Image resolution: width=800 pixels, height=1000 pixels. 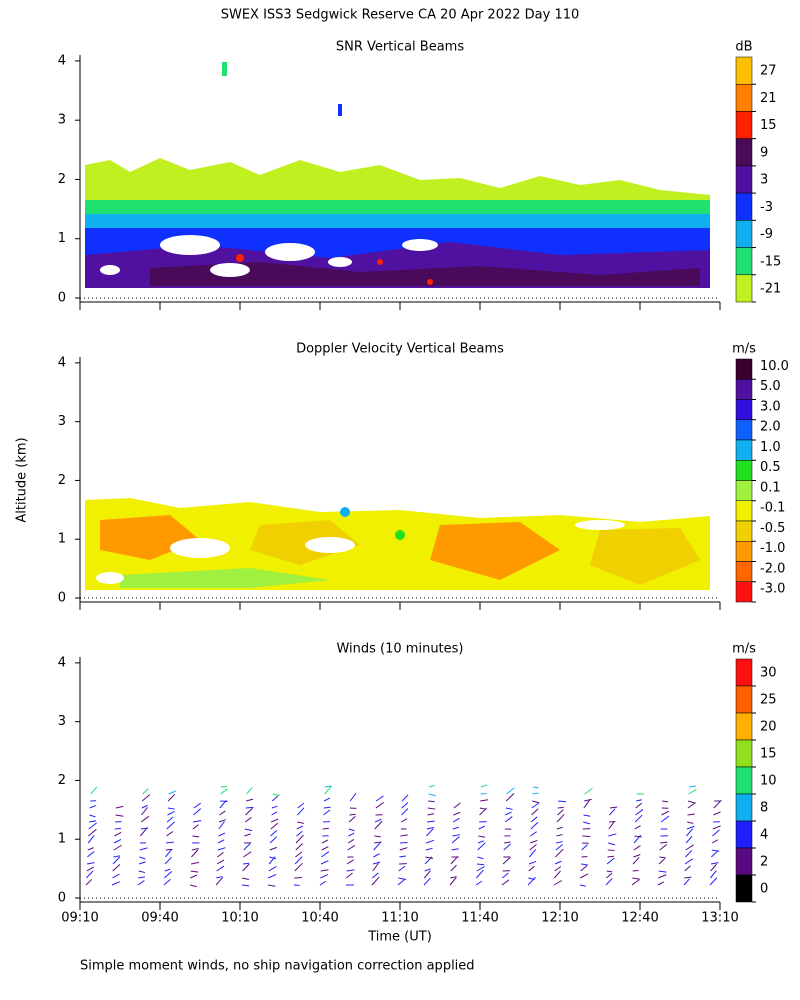 What do you see at coordinates (770, 261) in the screenshot?
I see `colorbar-tick-label: -15` at bounding box center [770, 261].